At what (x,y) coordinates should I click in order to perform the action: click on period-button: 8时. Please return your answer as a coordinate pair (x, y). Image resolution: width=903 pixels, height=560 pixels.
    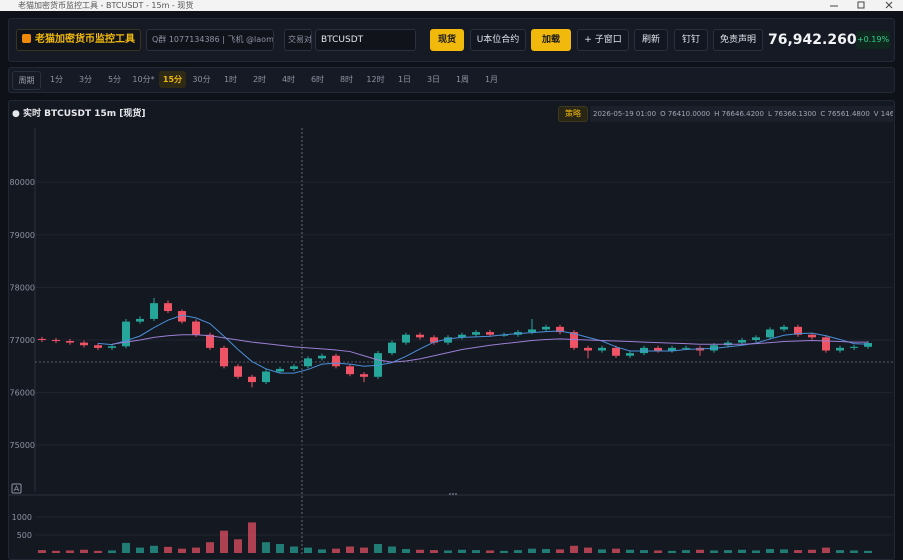
    Looking at the image, I should click on (346, 79).